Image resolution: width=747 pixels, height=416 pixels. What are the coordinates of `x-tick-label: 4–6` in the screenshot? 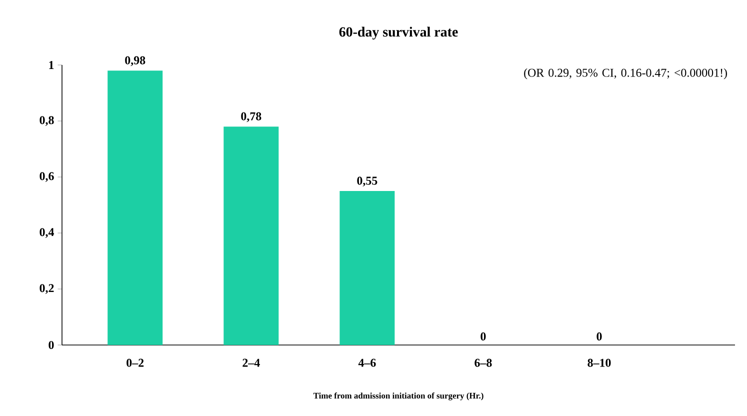 It's located at (367, 362).